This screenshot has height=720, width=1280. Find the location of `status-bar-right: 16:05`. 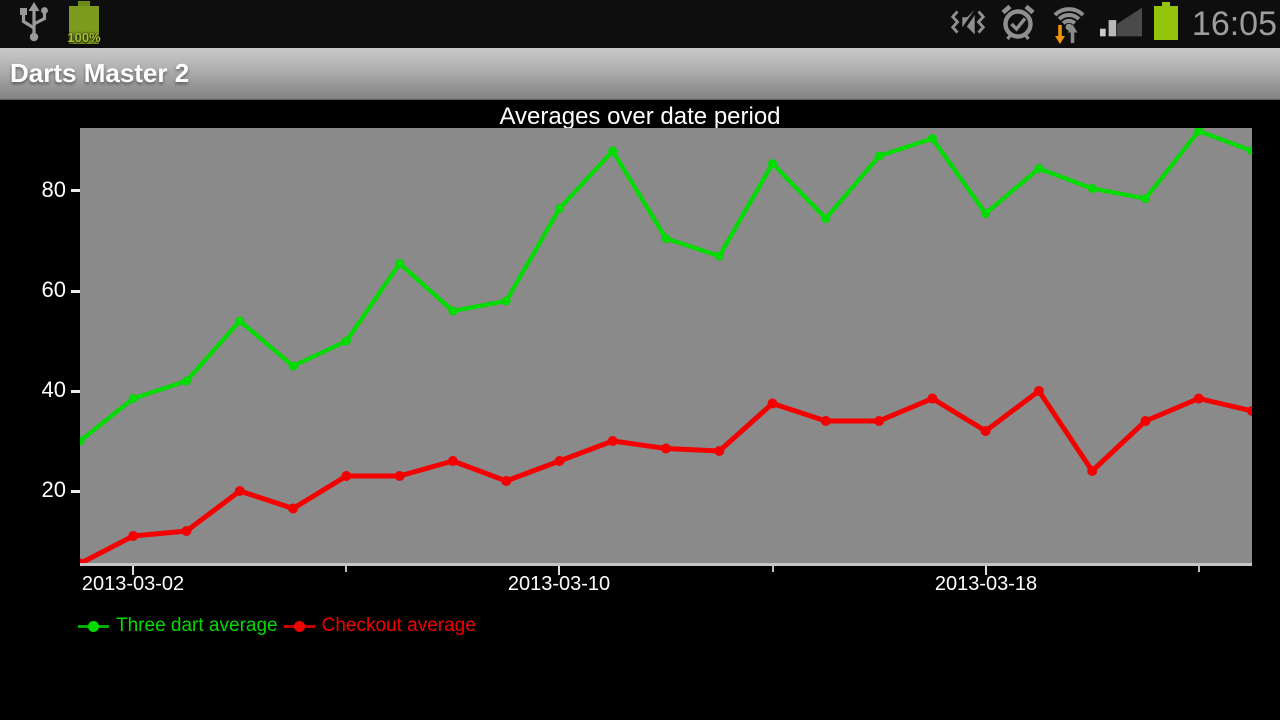

status-bar-right: 16:05 is located at coordinates (1112, 24).